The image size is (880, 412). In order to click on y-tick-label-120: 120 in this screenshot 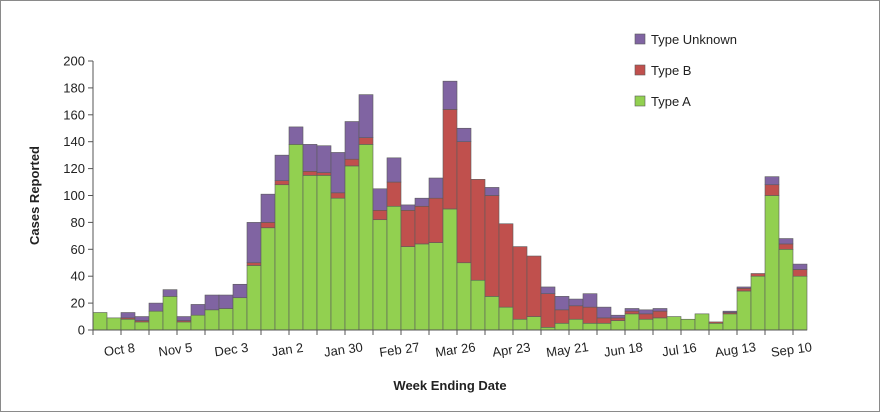, I will do `click(74, 168)`.